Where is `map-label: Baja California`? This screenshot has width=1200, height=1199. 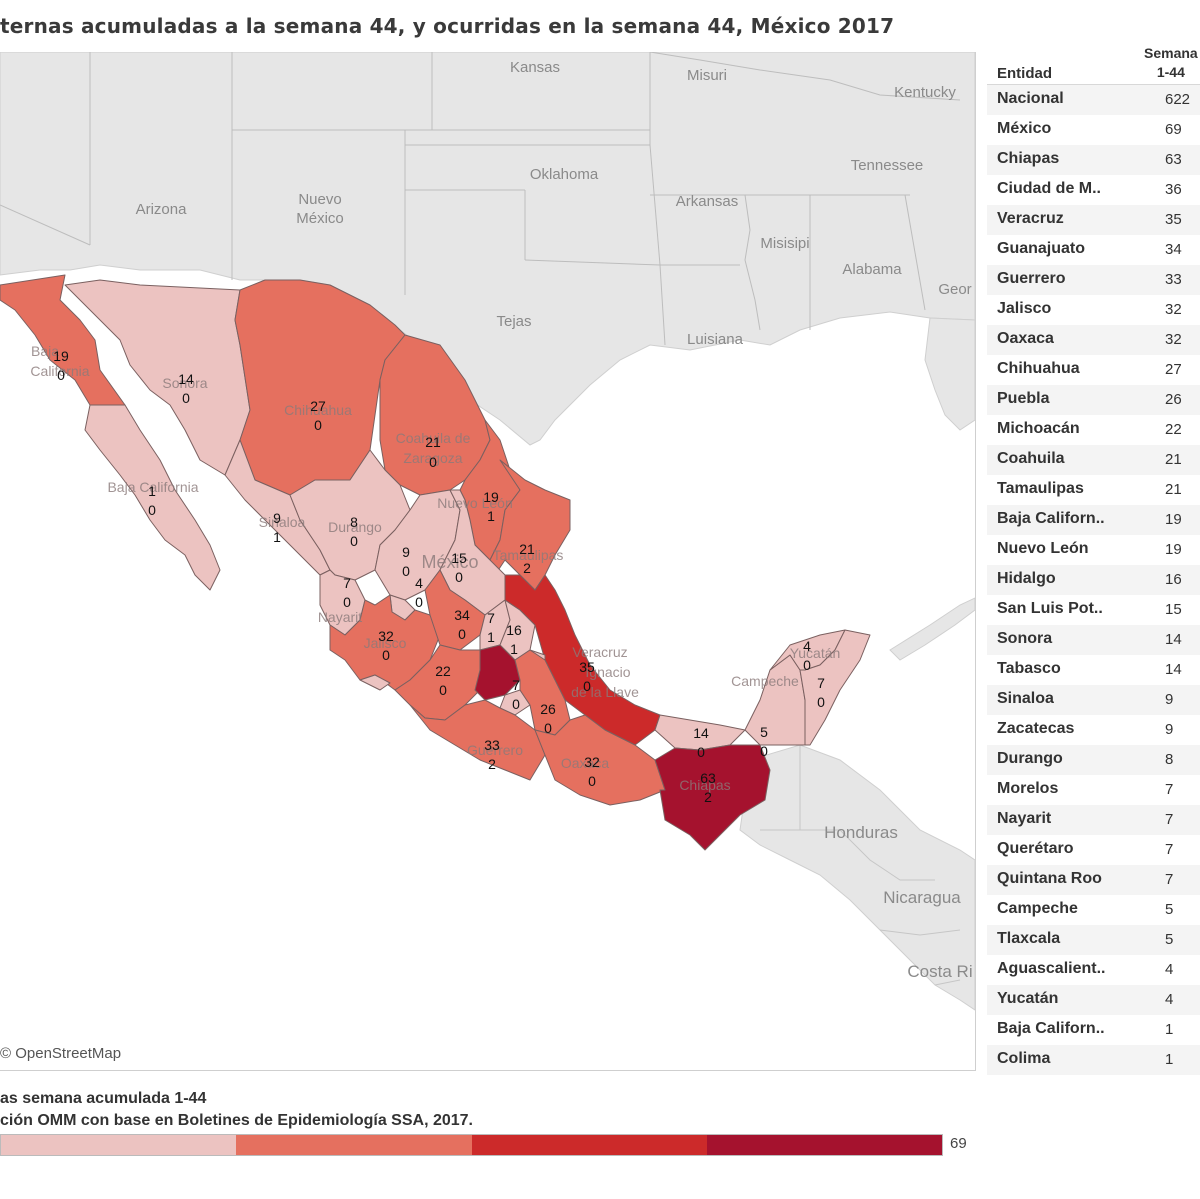
map-label: Baja California is located at coordinates (152, 487).